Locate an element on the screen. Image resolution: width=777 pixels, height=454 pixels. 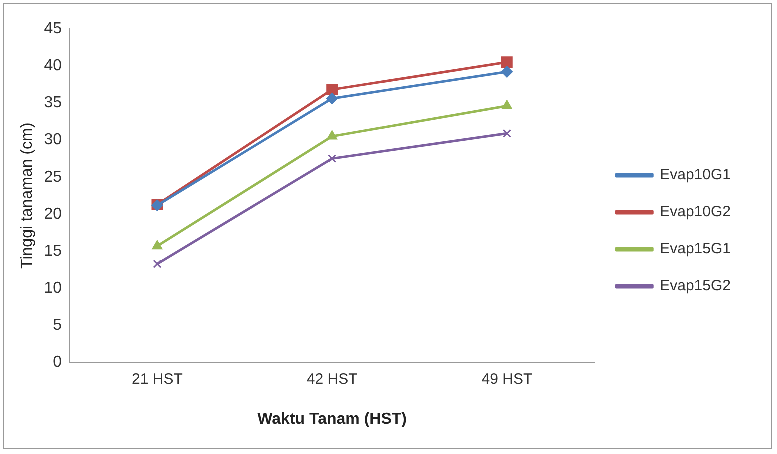
legend-label: Evap10G1 is located at coordinates (696, 175).